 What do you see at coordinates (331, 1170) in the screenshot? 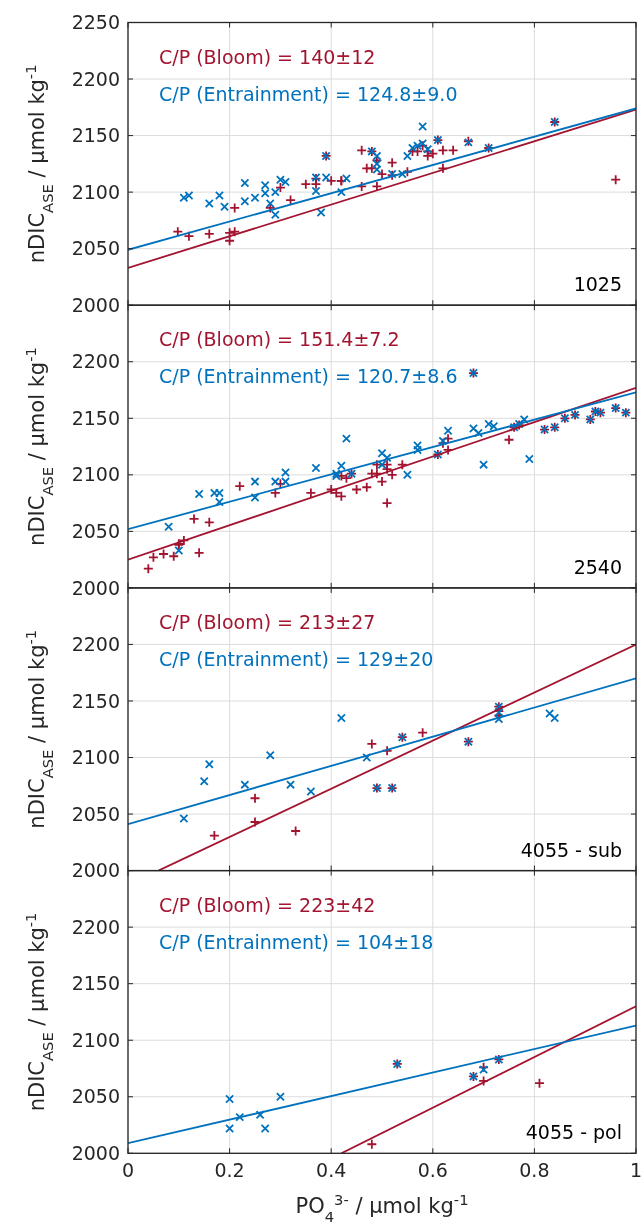
I see `x-tick-label: 0.4` at bounding box center [331, 1170].